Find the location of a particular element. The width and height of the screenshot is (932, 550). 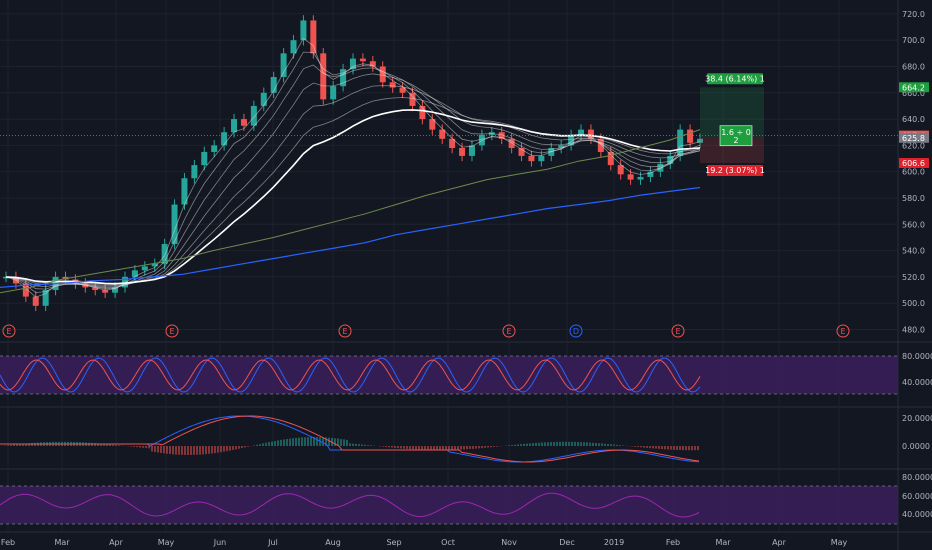

long-ma-line is located at coordinates (350, 237).